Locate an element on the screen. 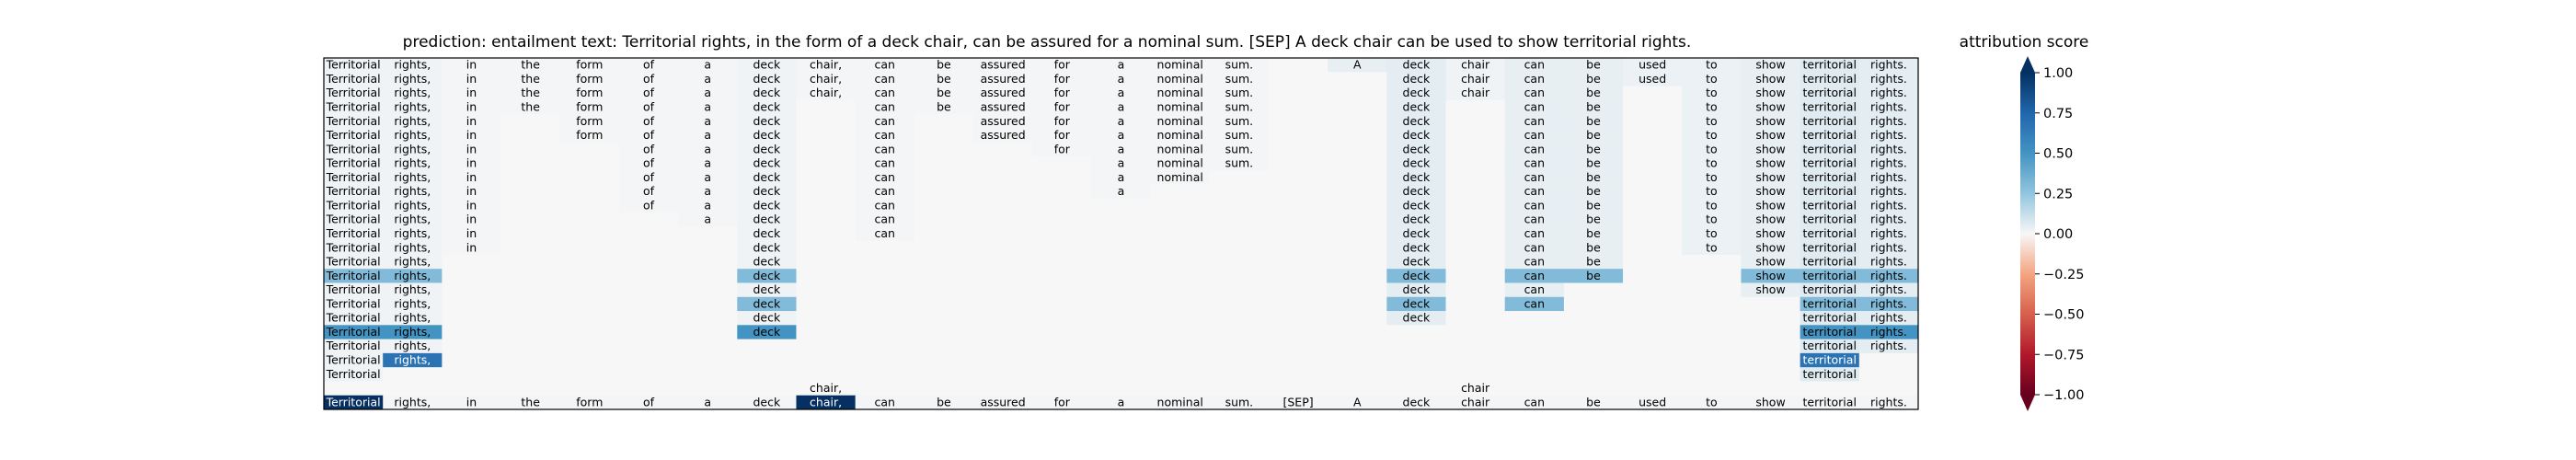 This screenshot has height=460, width=2576. heatmap-row-token-label: the is located at coordinates (530, 79).